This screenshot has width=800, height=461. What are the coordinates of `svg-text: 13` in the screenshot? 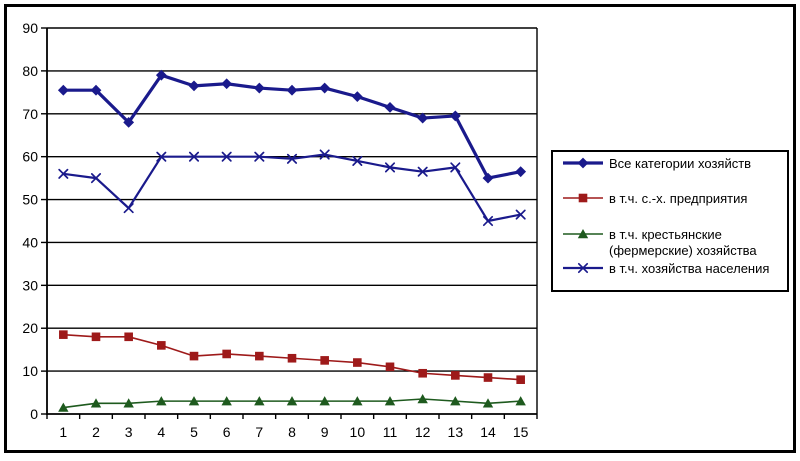 It's located at (456, 432).